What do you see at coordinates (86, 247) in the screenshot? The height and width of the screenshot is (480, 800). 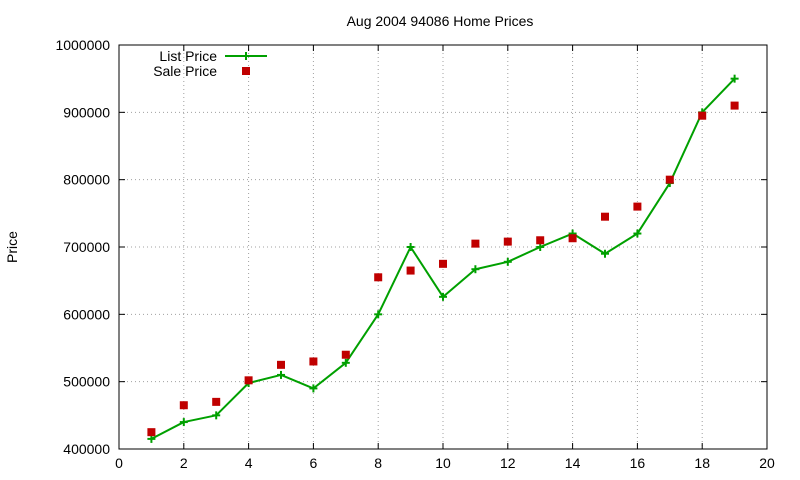 I see `y-tick-label: 700000` at bounding box center [86, 247].